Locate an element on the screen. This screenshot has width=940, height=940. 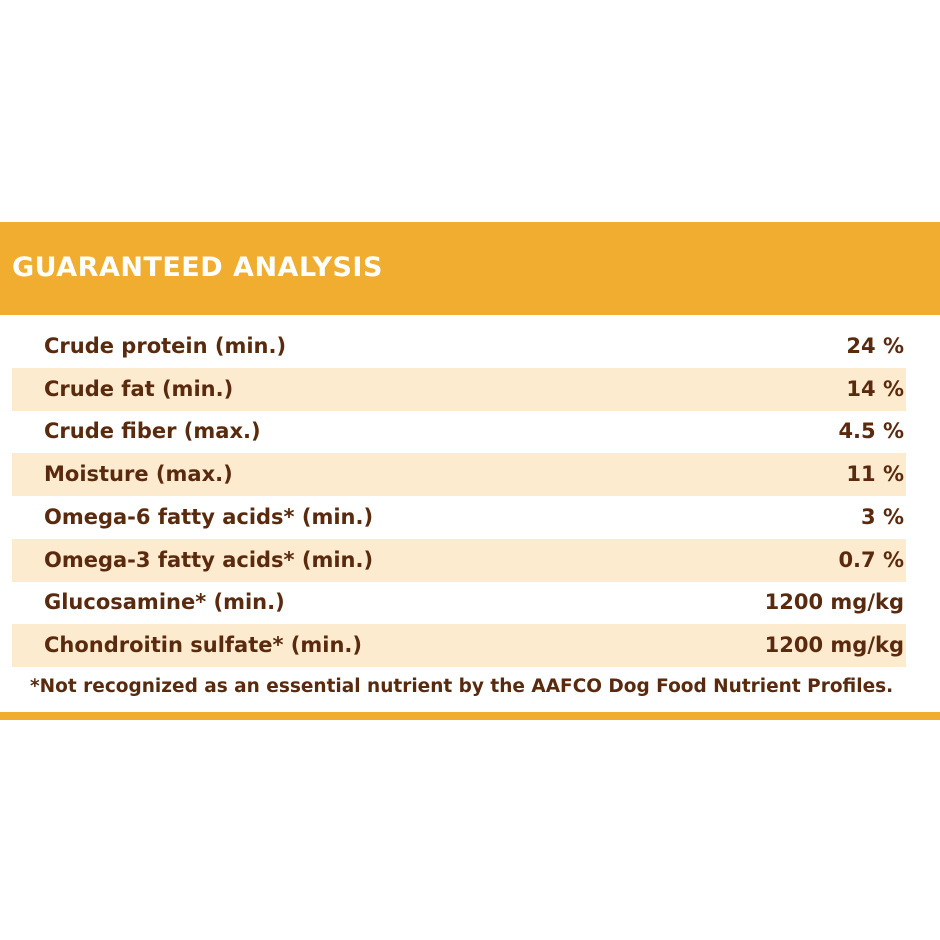
nutrient-amount: 4.5 % is located at coordinates (871, 431).